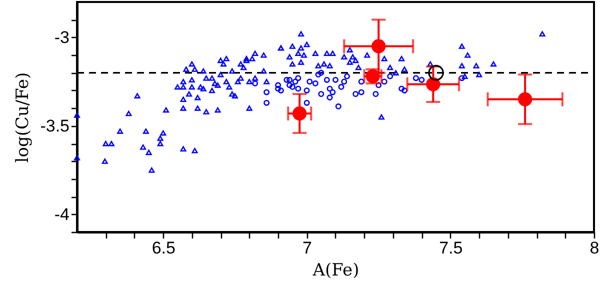 The width and height of the screenshot is (600, 288). What do you see at coordinates (307, 248) in the screenshot?
I see `x-tick-label: 7` at bounding box center [307, 248].